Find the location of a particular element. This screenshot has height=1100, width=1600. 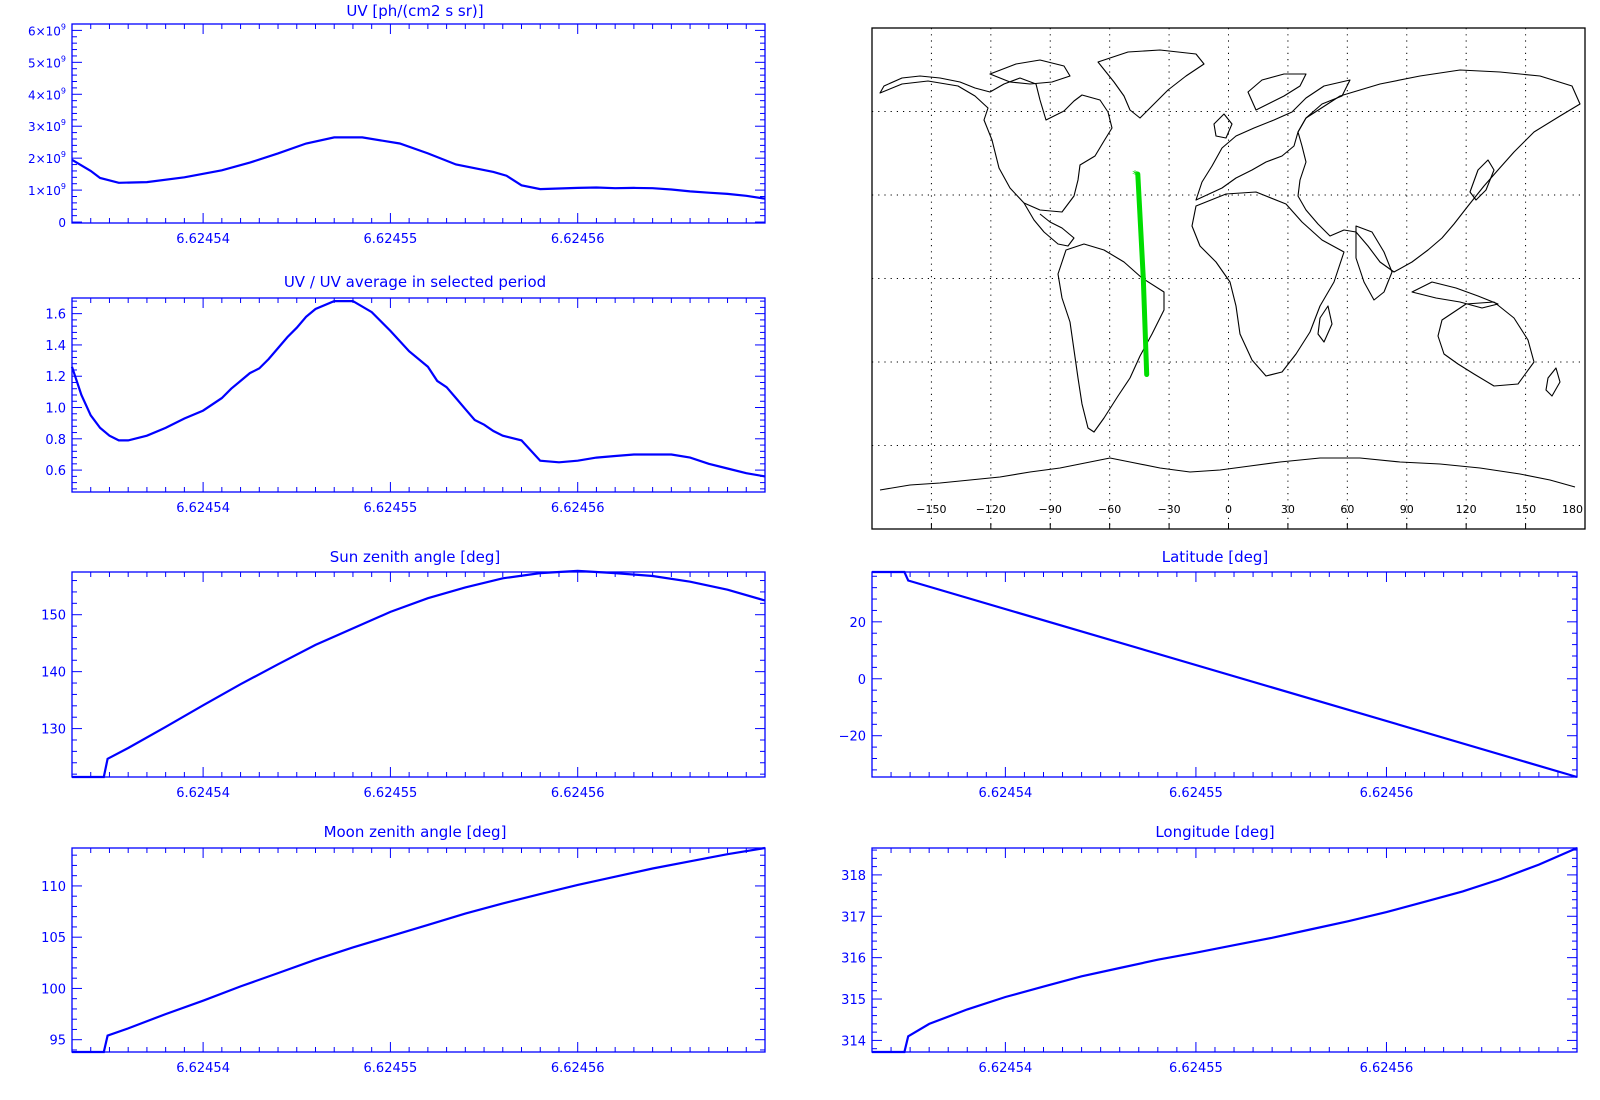

lon-ytick-label: 314 is located at coordinates (853, 1041).